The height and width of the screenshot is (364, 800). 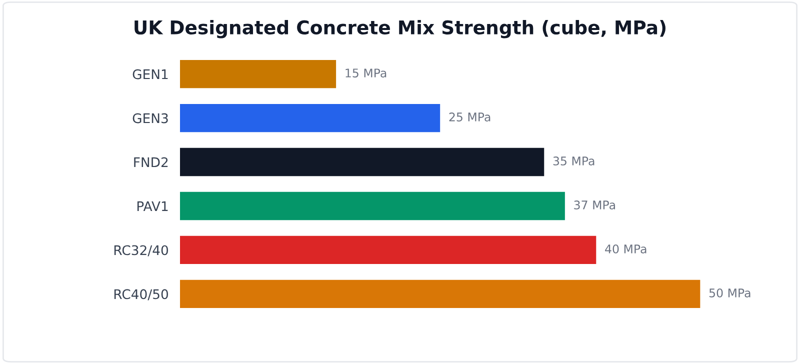 I want to click on y-tick-label: RC32/40, so click(x=141, y=250).